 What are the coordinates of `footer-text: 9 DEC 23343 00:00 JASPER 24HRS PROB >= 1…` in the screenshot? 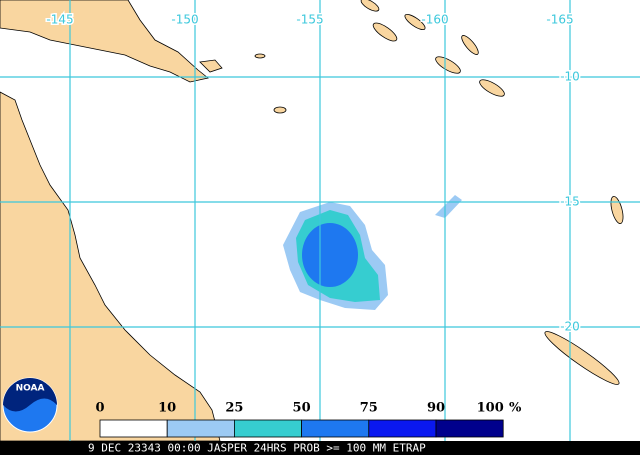 It's located at (257, 448).